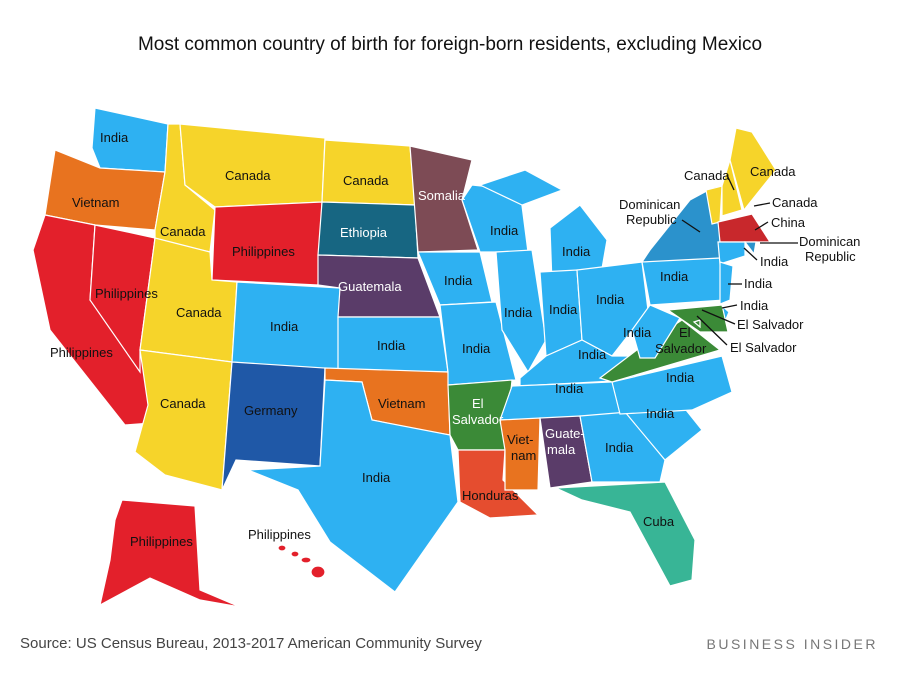  I want to click on label-mt: Canada, so click(248, 175).